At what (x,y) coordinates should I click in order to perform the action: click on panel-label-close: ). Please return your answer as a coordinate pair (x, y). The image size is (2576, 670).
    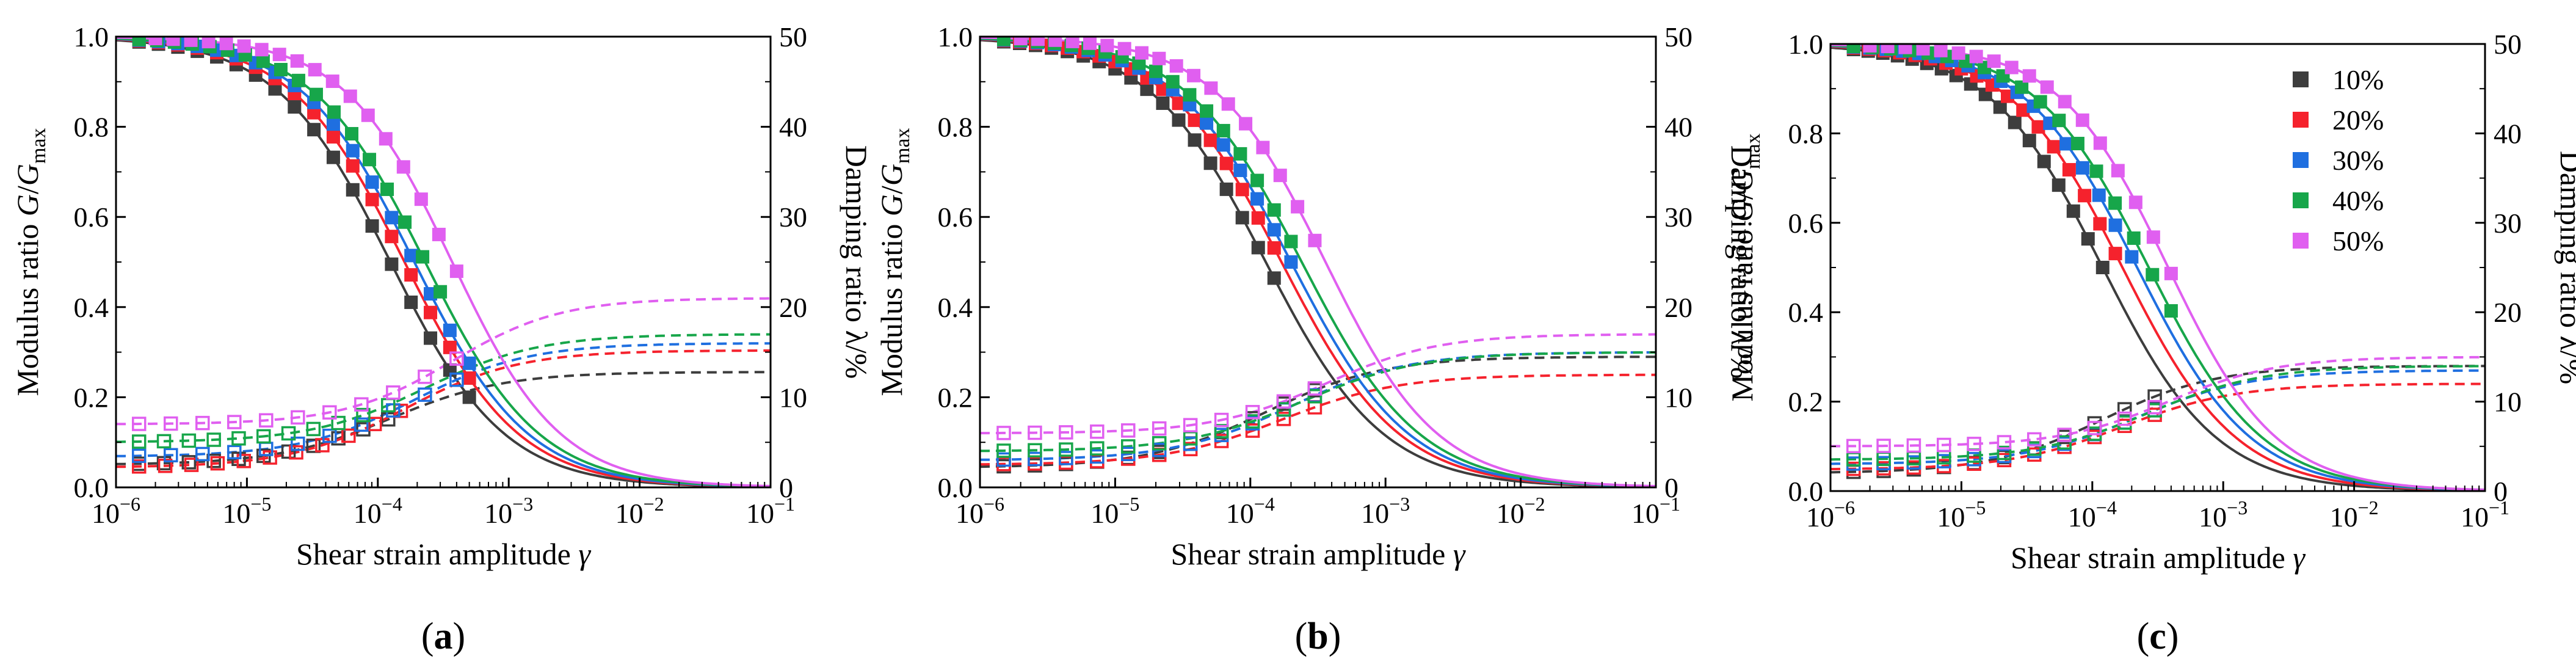
    Looking at the image, I should click on (459, 636).